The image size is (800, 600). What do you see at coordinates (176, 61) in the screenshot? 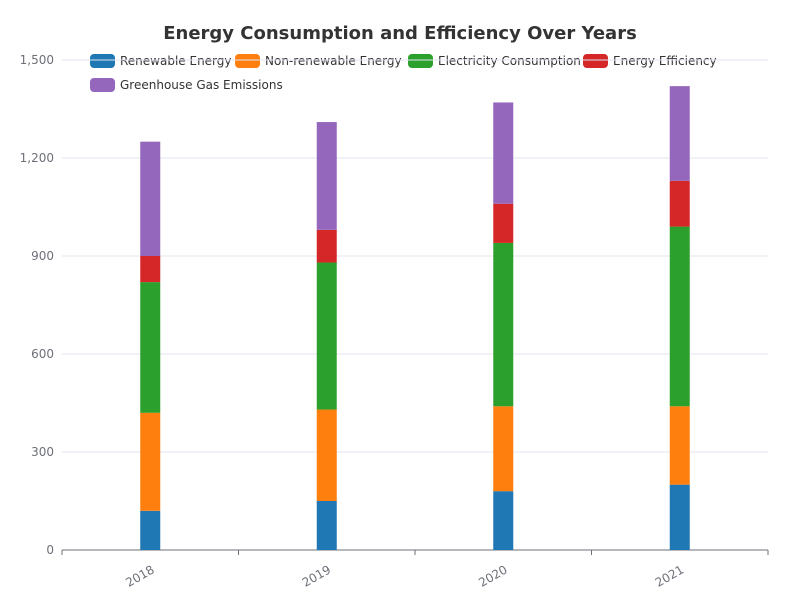
I see `legend-label: Renewable Energy` at bounding box center [176, 61].